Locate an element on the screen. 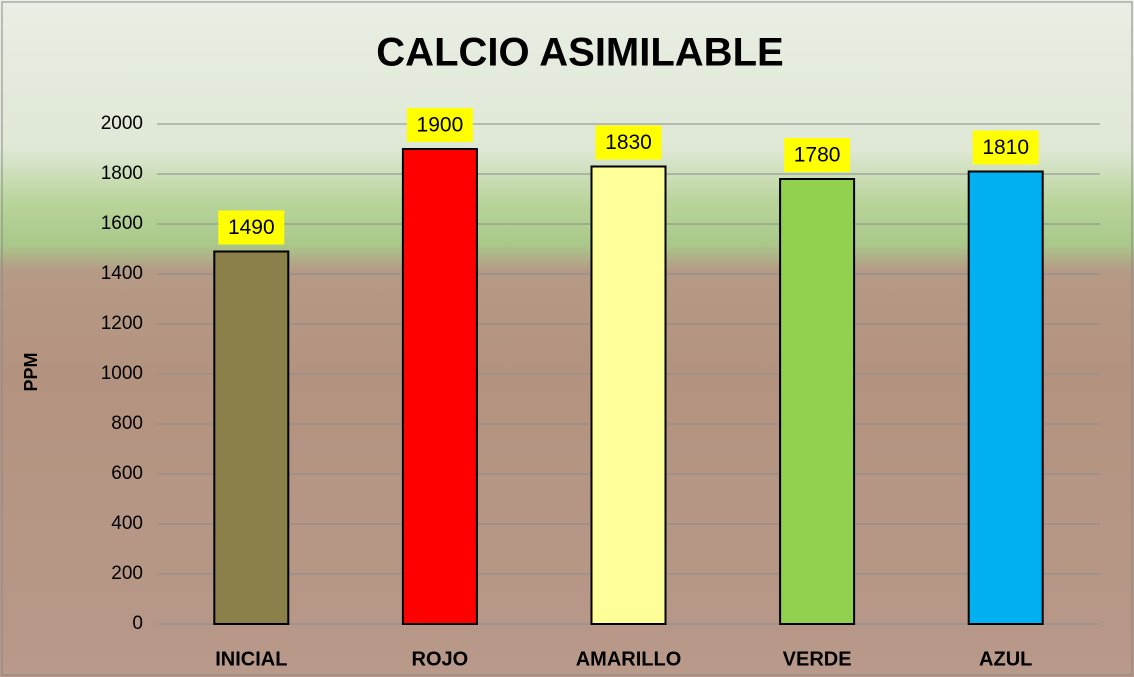  value-label: 1490 is located at coordinates (251, 227).